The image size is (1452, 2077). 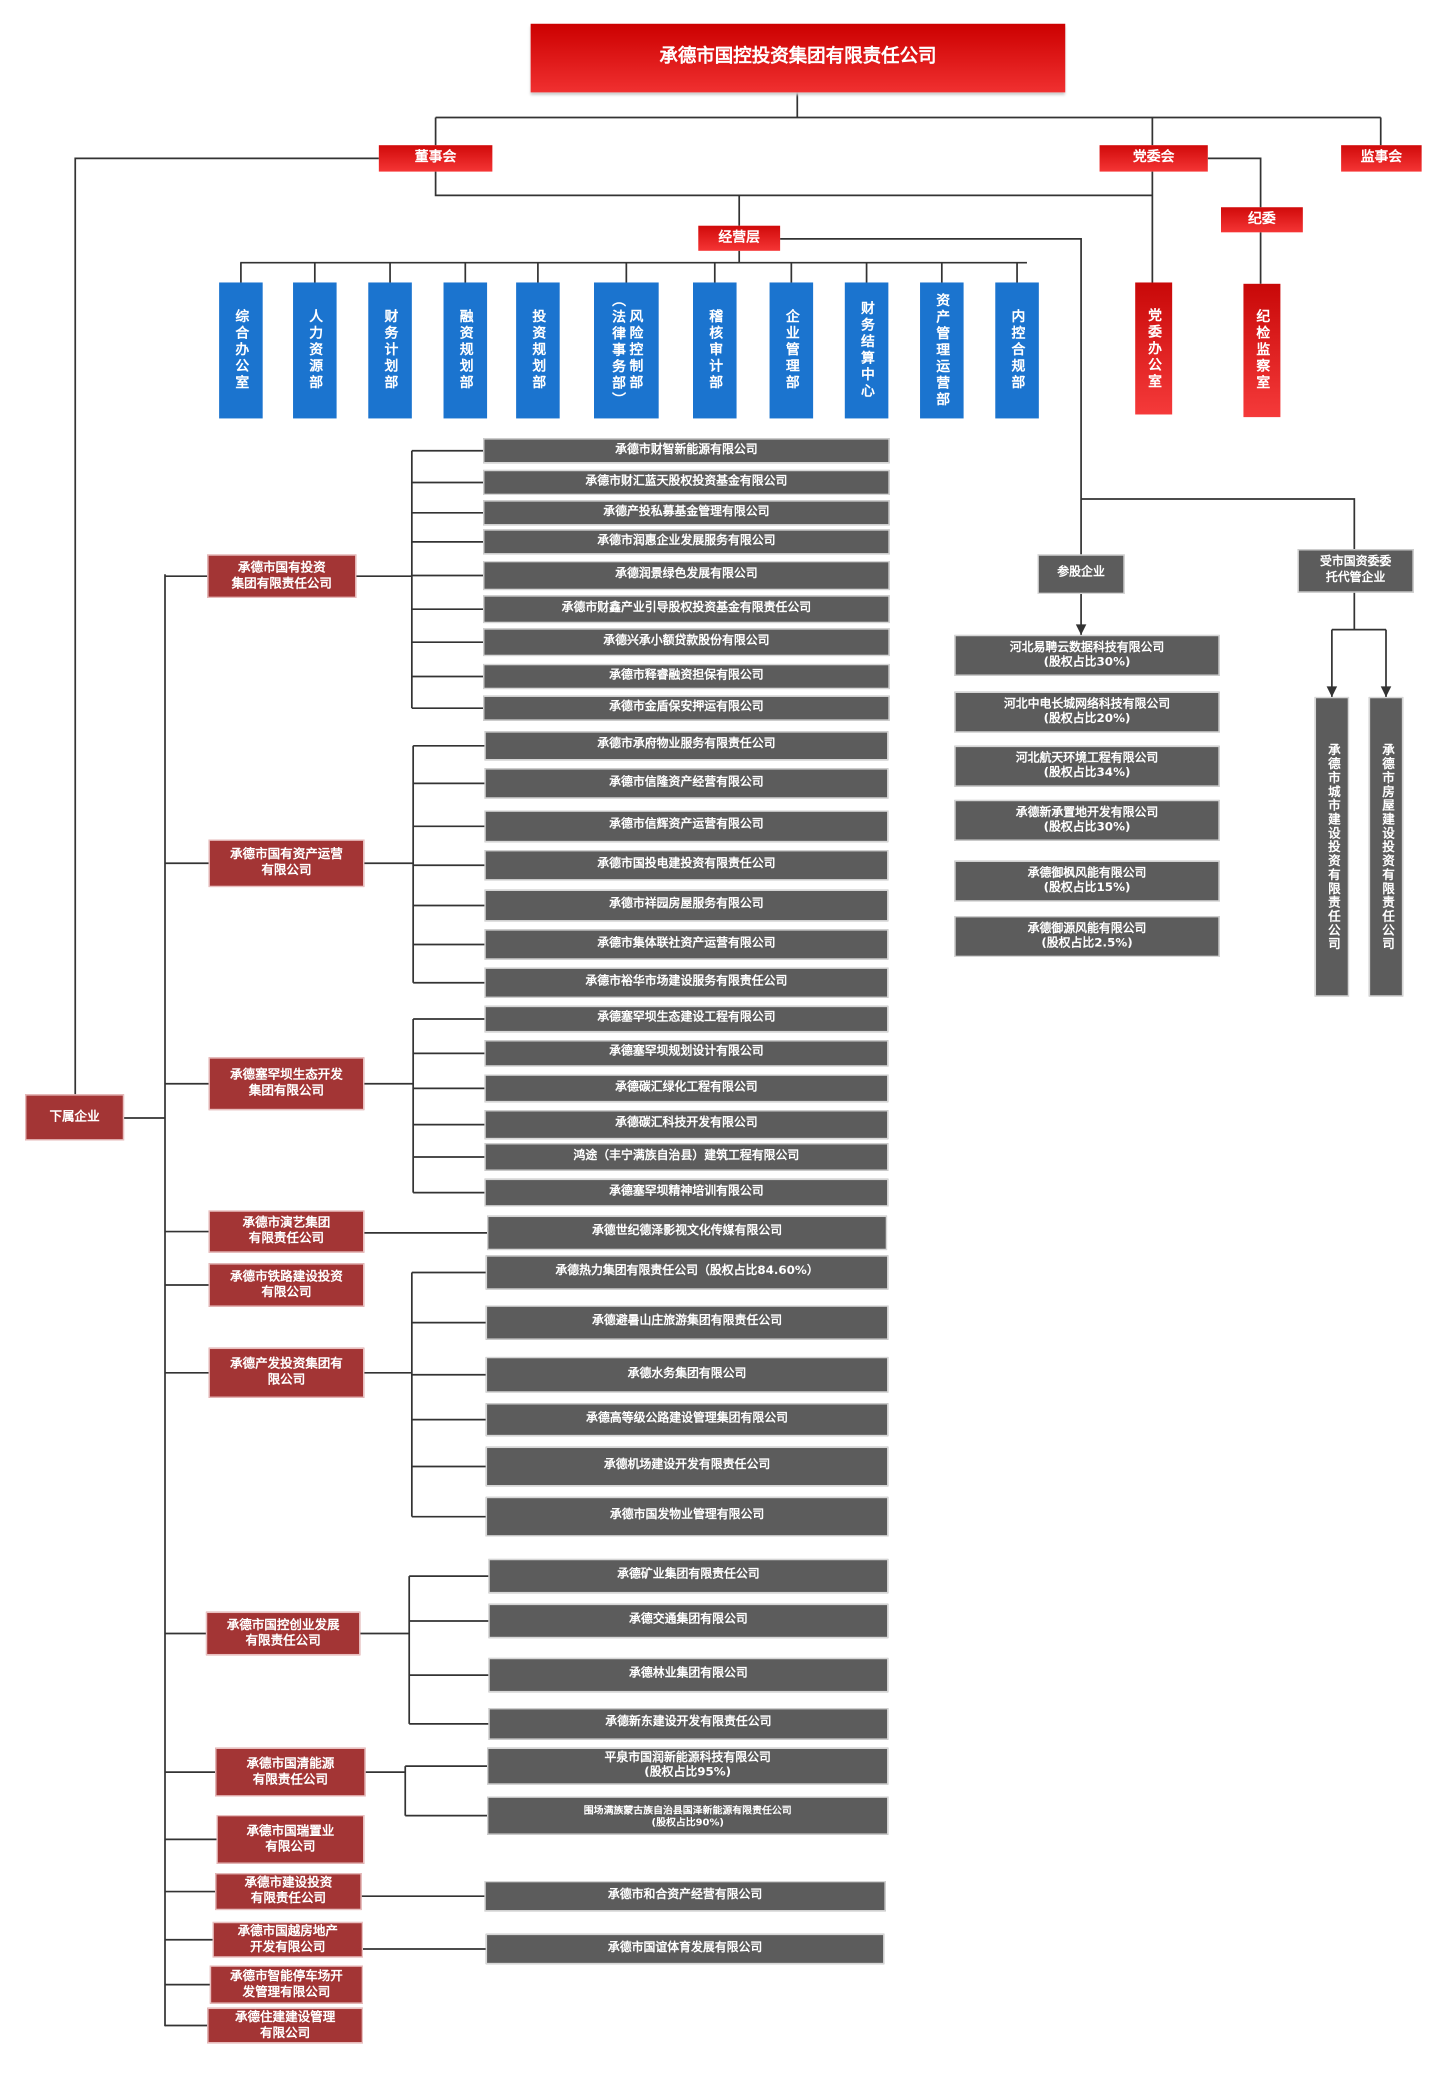 I want to click on department-node: 综合办公室, so click(x=241, y=350).